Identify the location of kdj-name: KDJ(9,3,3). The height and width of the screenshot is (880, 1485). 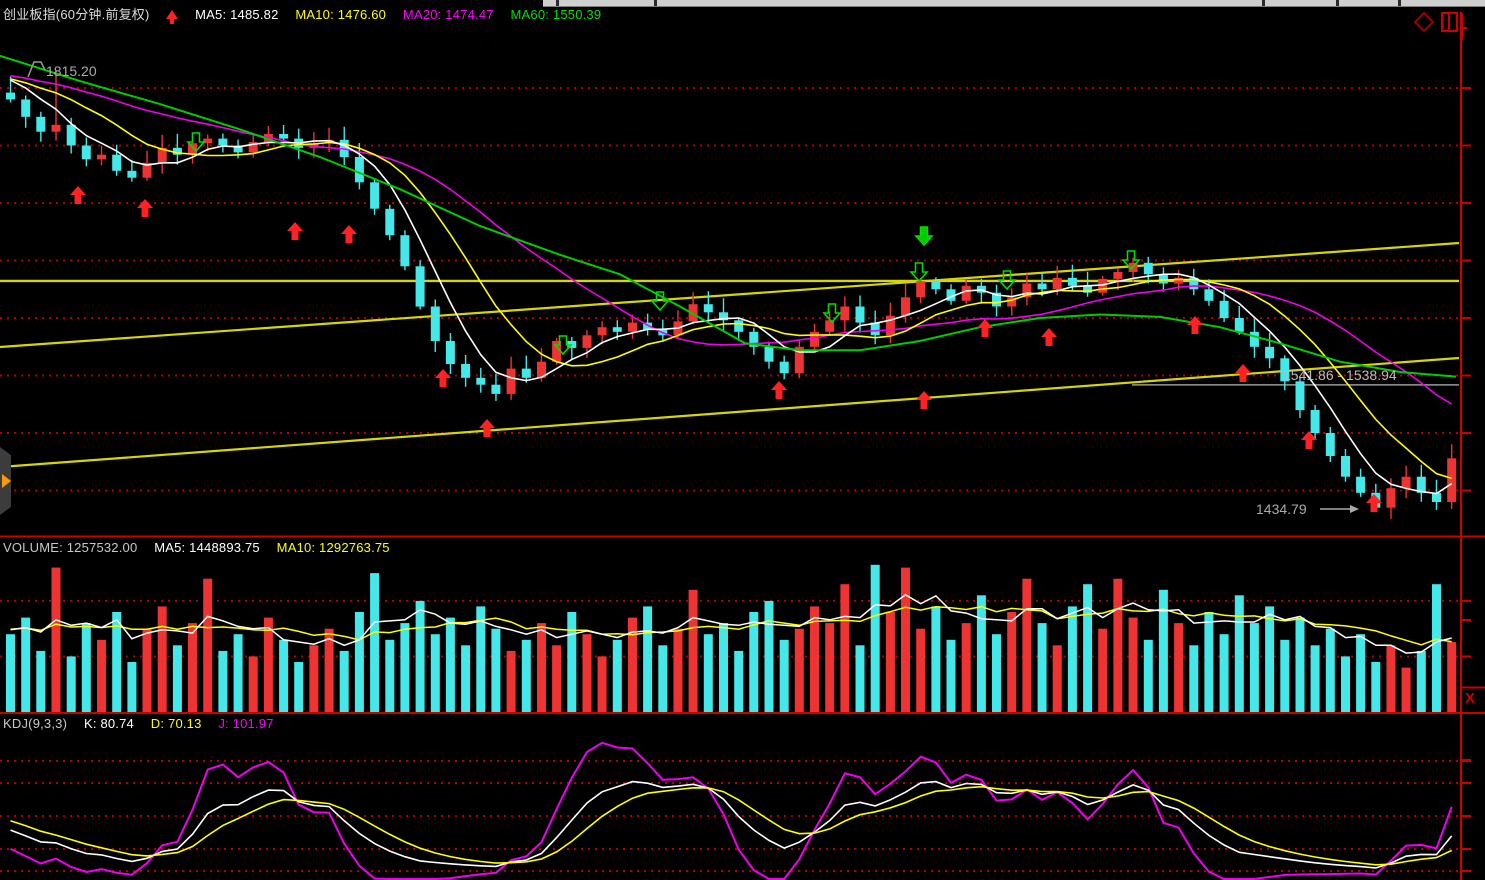
(35, 723).